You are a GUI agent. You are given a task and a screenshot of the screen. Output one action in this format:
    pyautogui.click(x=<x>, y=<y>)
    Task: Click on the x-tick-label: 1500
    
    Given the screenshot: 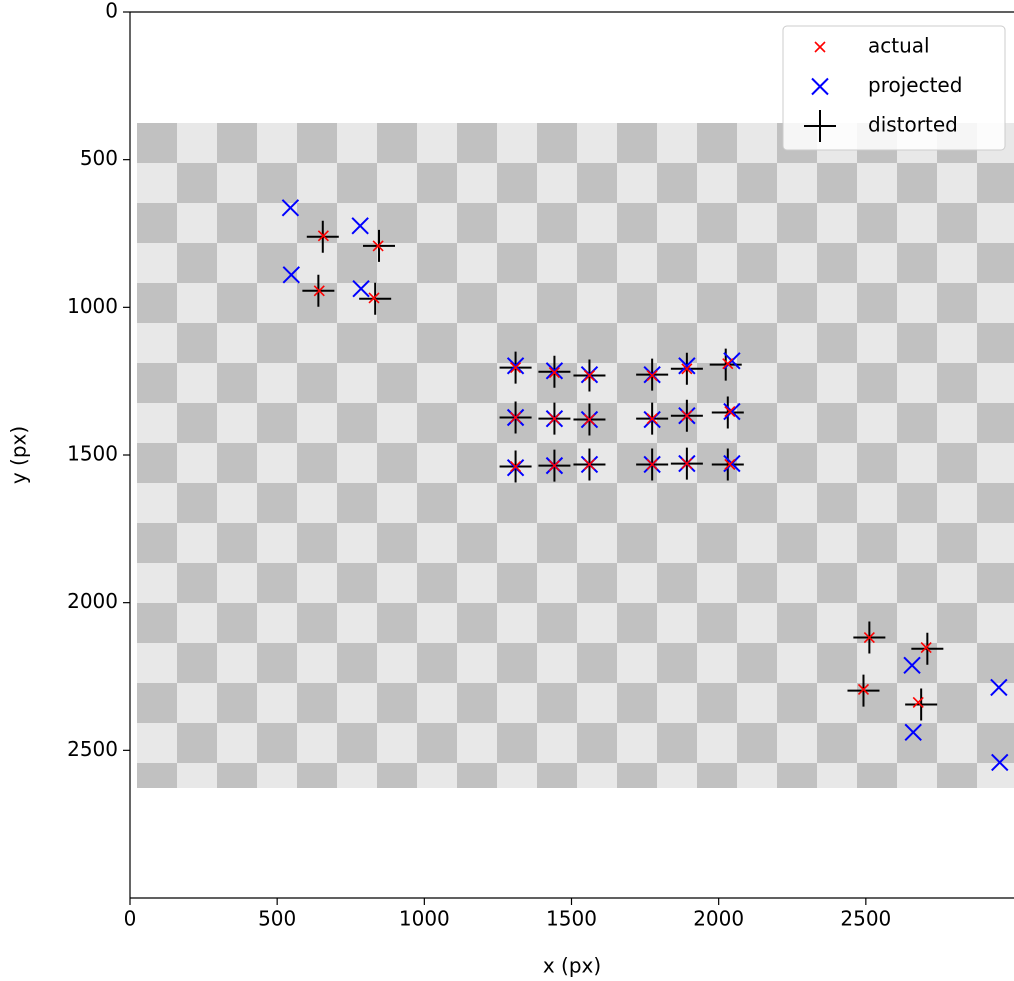 What is the action you would take?
    pyautogui.click(x=571, y=919)
    